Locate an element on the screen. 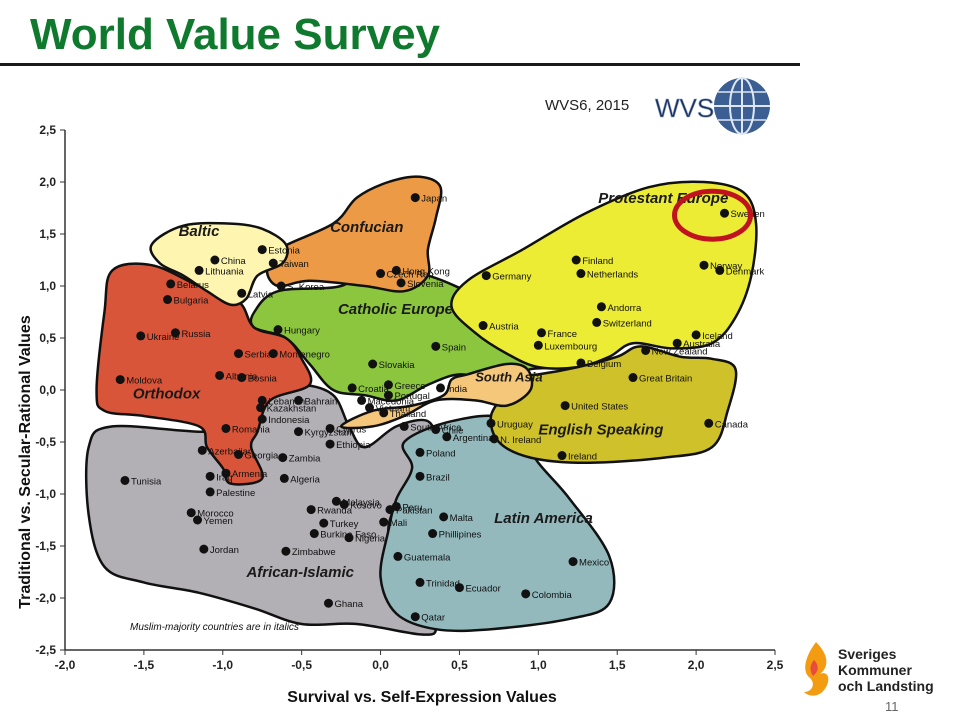 The height and width of the screenshot is (720, 960). region-label-confucian: Confucian is located at coordinates (366, 227).